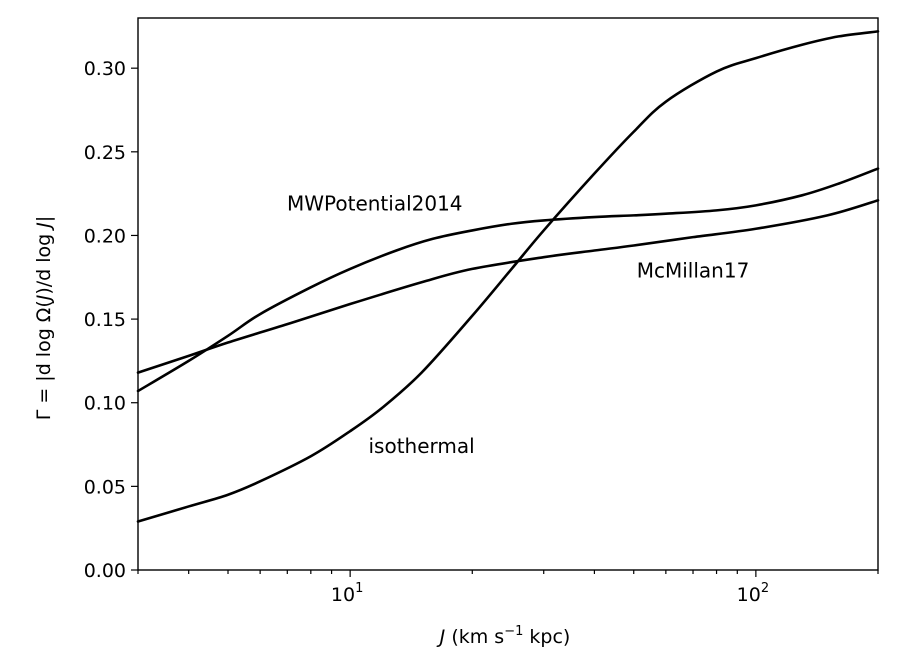 The width and height of the screenshot is (902, 664). What do you see at coordinates (503, 636) in the screenshot?
I see `x-axis-label: J (km s−1 kpc)` at bounding box center [503, 636].